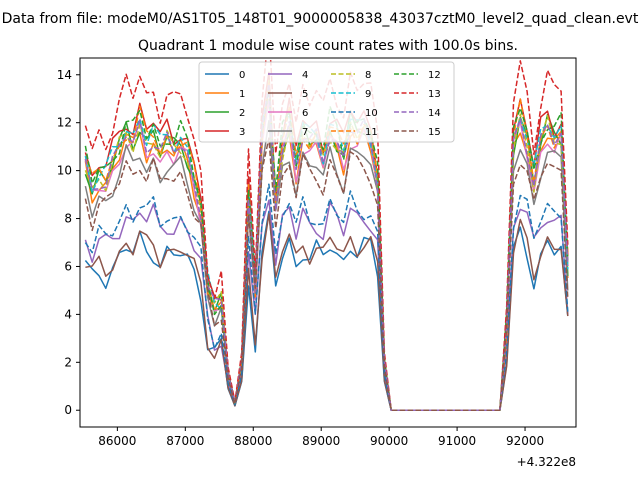 The height and width of the screenshot is (480, 640). What do you see at coordinates (525, 441) in the screenshot?
I see `x-tick-label: 92000` at bounding box center [525, 441].